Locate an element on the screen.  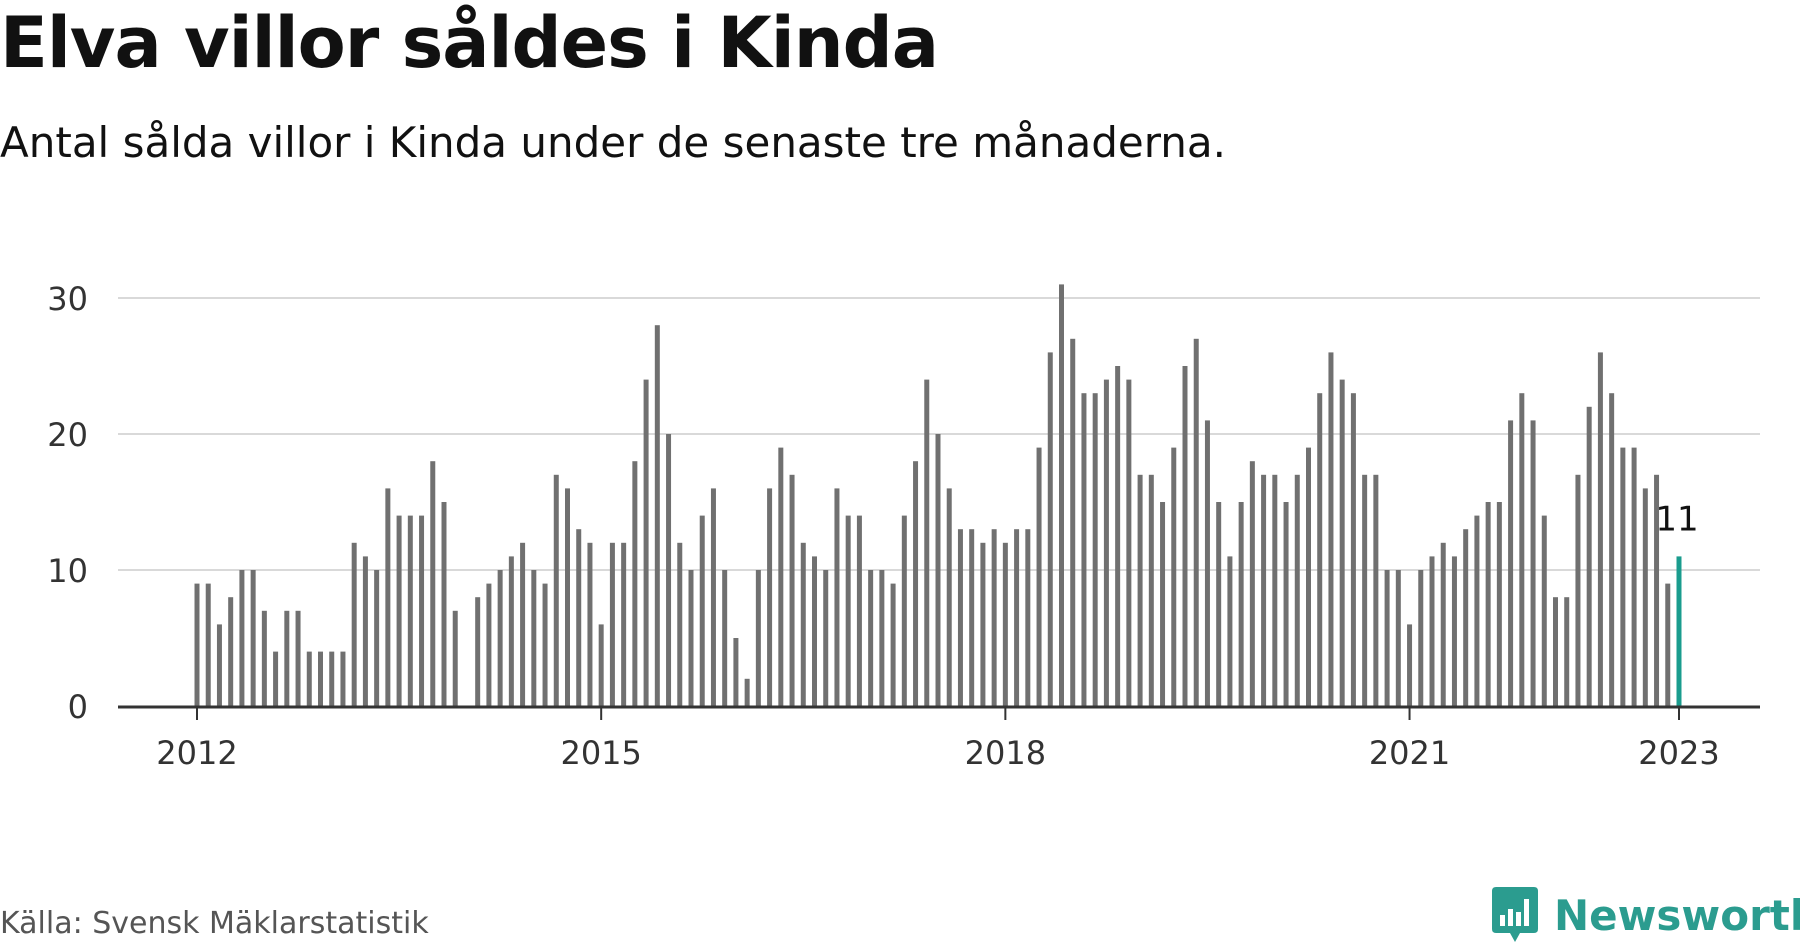
x-tick-label: 2021 is located at coordinates (1409, 753).